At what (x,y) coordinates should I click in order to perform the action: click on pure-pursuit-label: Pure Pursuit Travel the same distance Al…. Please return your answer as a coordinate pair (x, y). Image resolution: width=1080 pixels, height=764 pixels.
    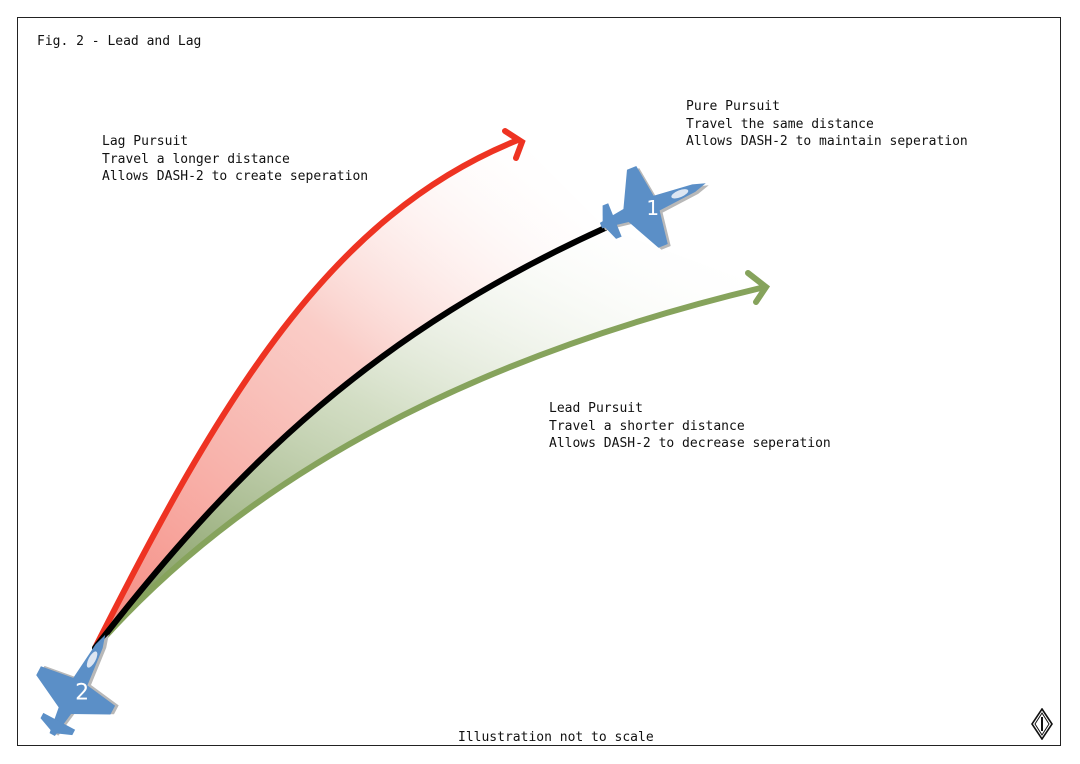
    Looking at the image, I should click on (827, 124).